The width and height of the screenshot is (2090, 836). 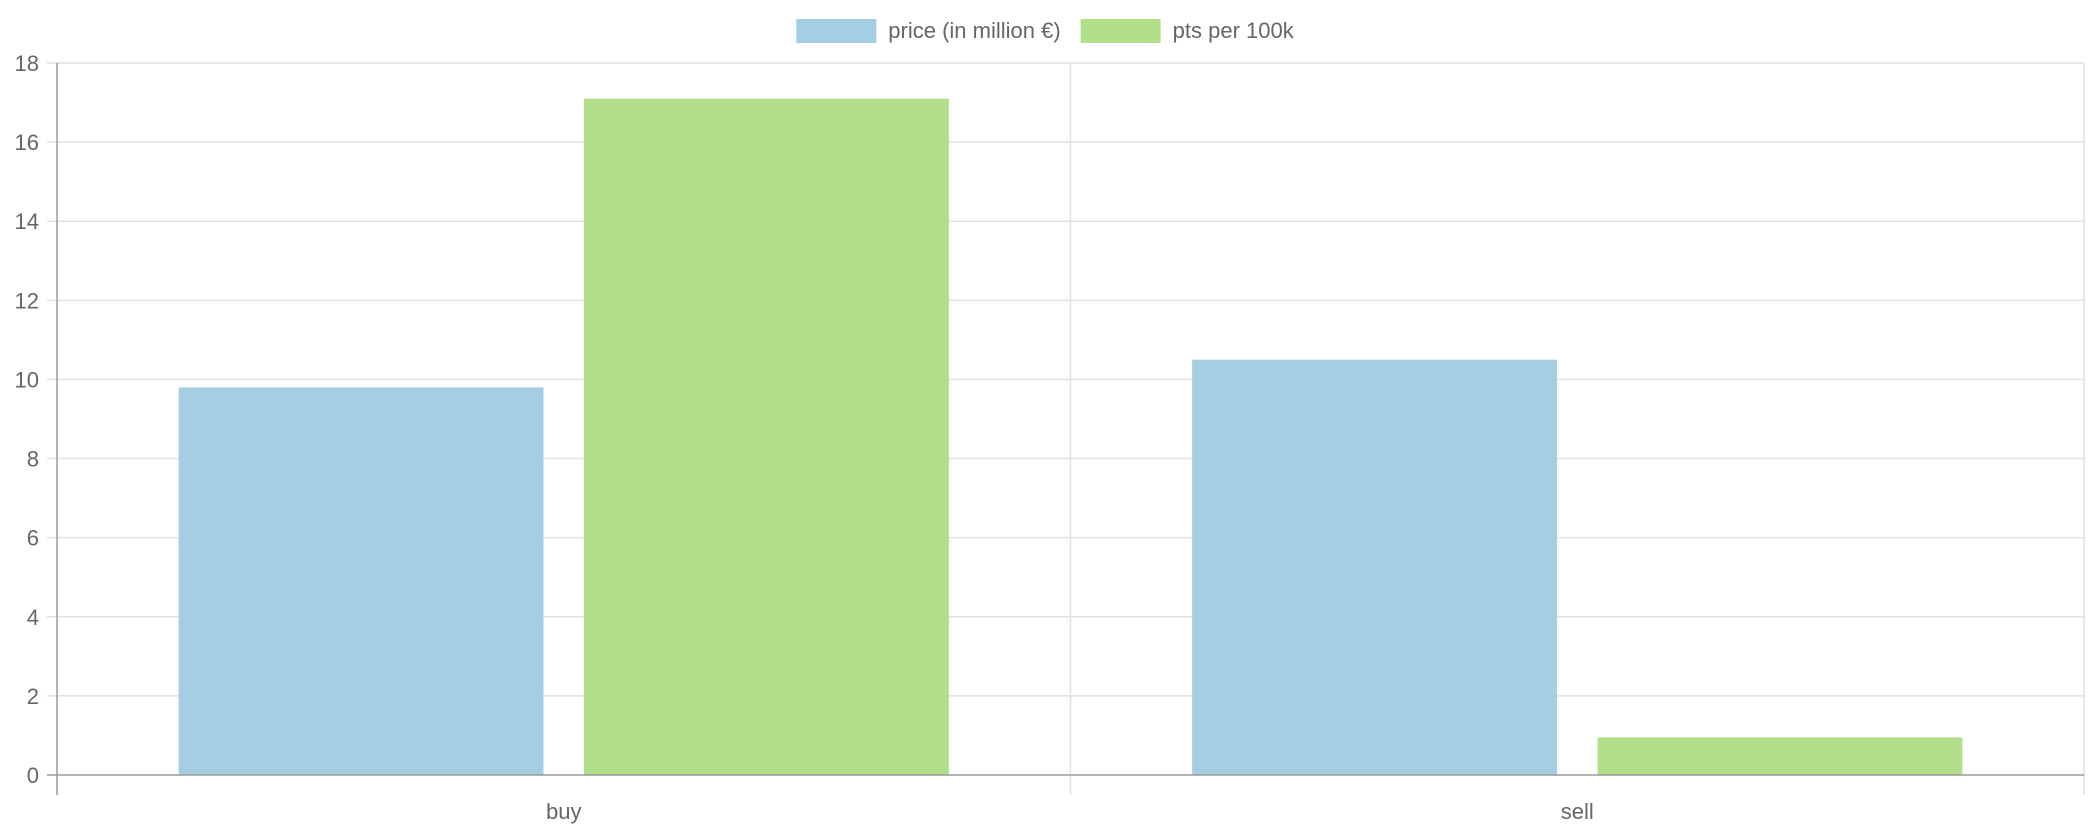 I want to click on y-tick-label: 0, so click(x=33, y=775).